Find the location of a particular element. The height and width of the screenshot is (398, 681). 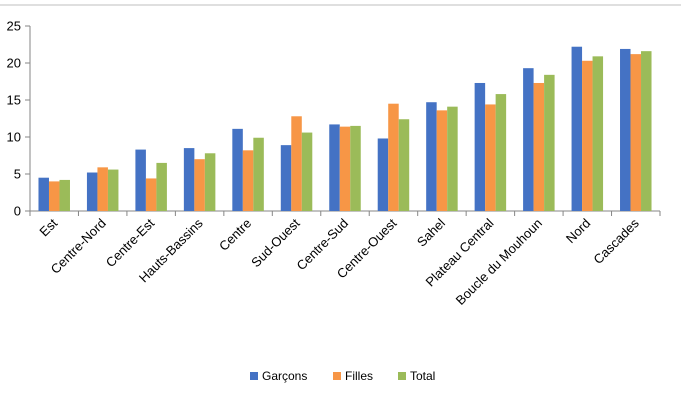

legend-label: Filles is located at coordinates (359, 376).